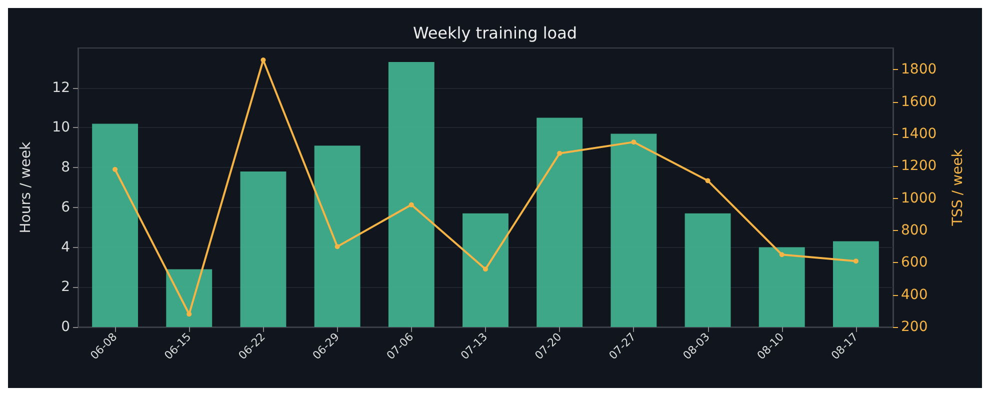  What do you see at coordinates (26, 187) in the screenshot?
I see `y-axis-title: Hours / week` at bounding box center [26, 187].